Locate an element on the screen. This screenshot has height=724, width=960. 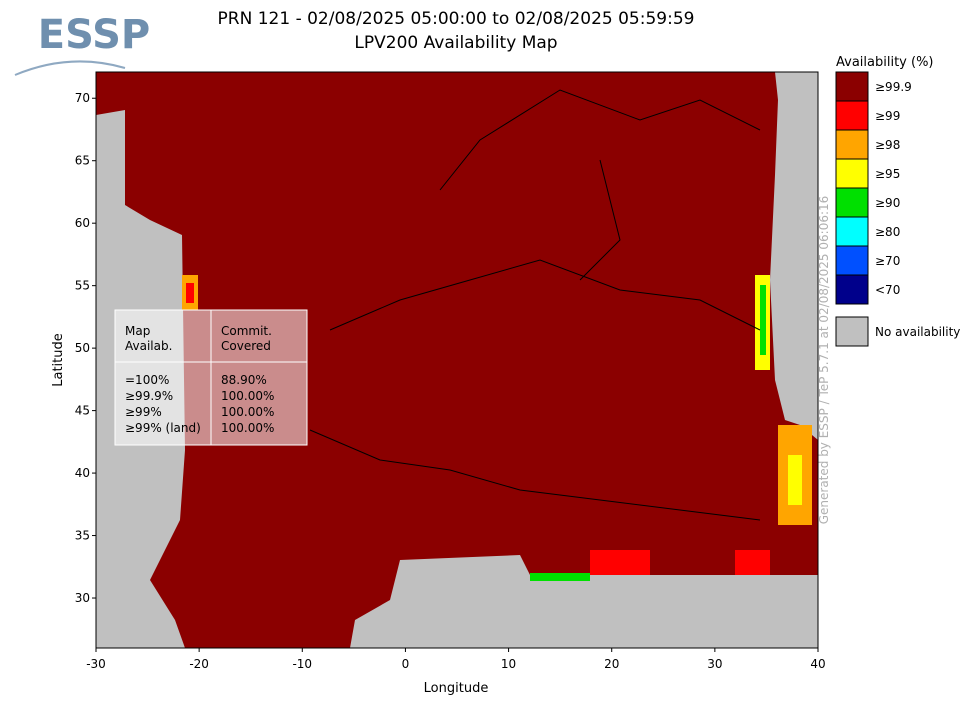
legend-label: ≥99 is located at coordinates (887, 116).